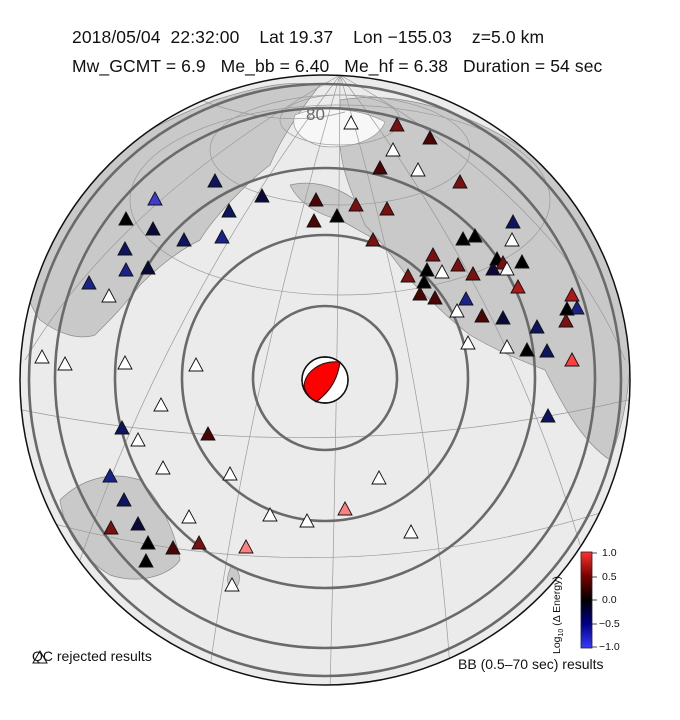  What do you see at coordinates (609, 624) in the screenshot?
I see `colorbar-tick-4: −0.5` at bounding box center [609, 624].